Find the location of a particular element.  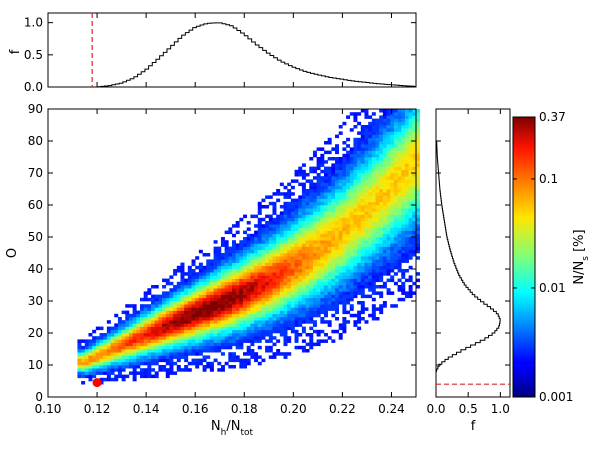

colorbar: 0.370.10.010.001 N/Ns [%] is located at coordinates (551, 257).